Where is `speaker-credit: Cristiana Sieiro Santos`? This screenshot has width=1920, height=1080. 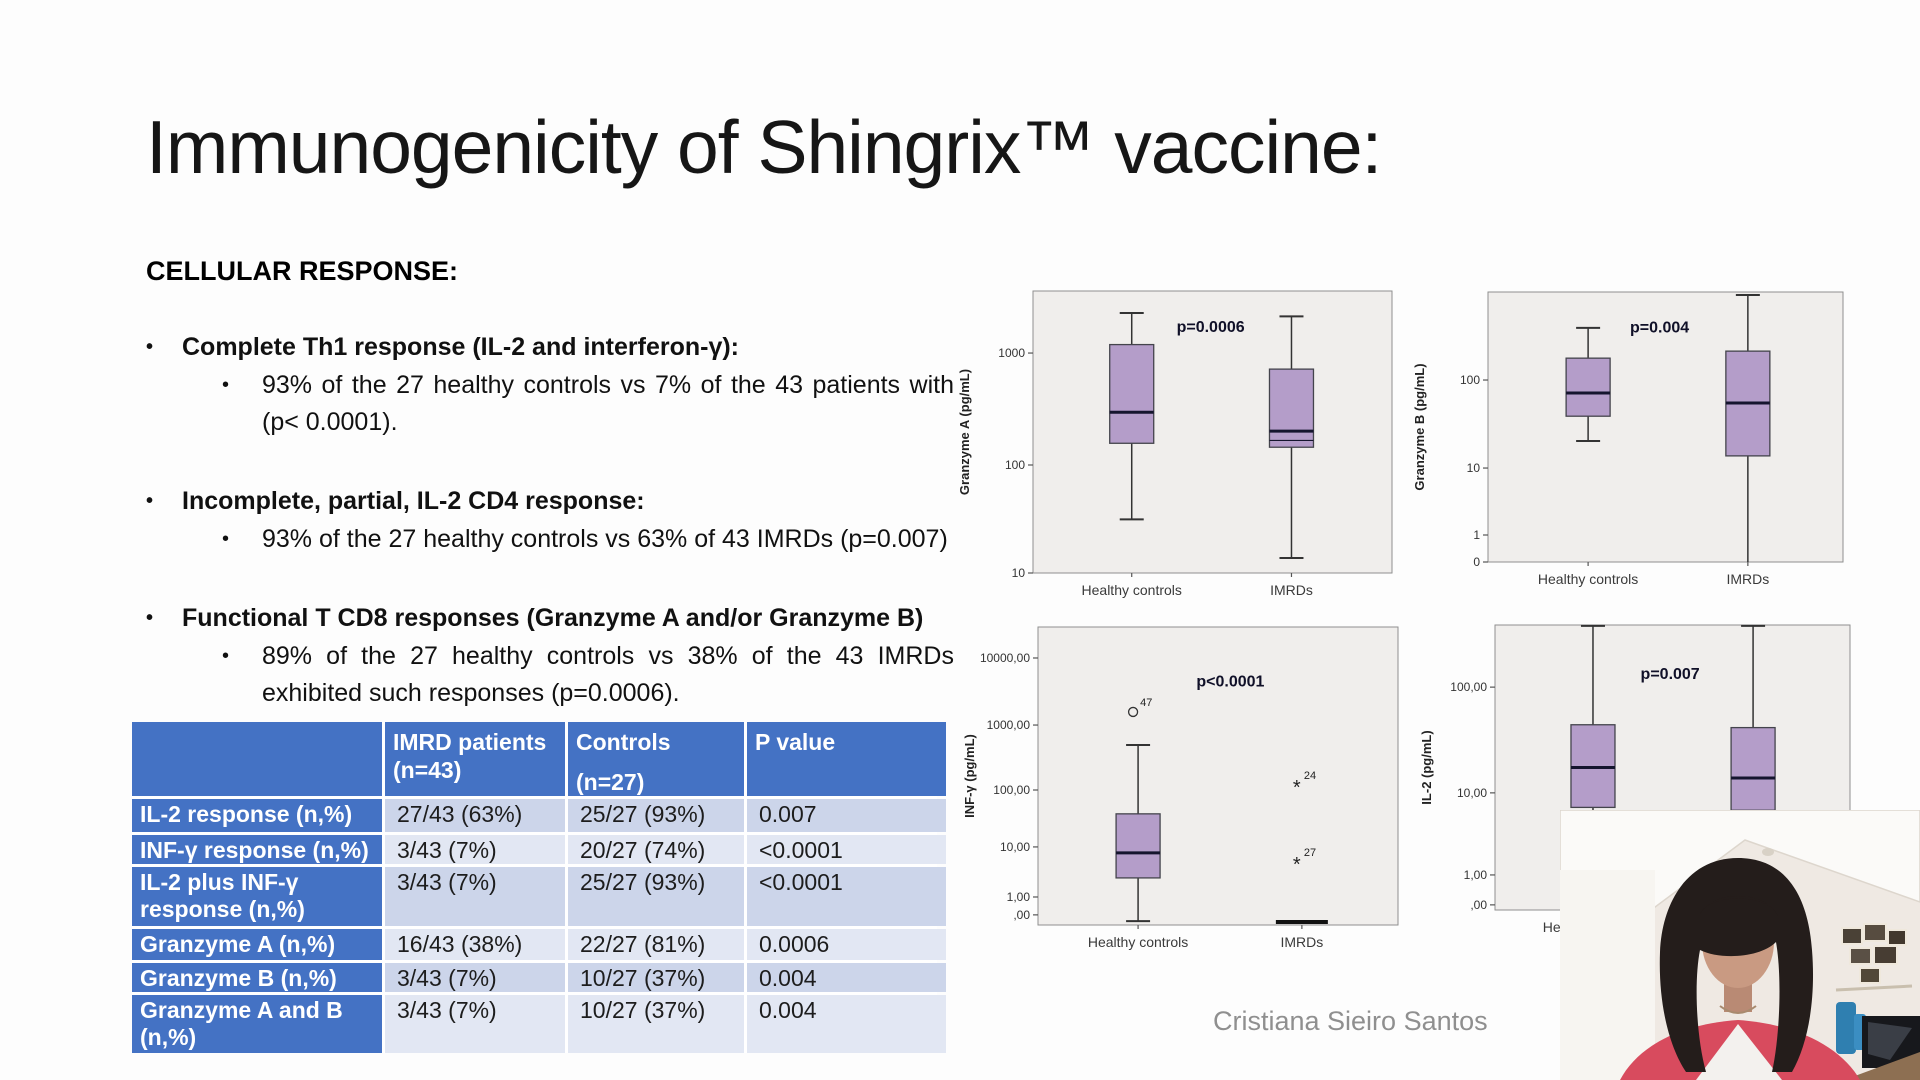 speaker-credit: Cristiana Sieiro Santos is located at coordinates (1350, 1021).